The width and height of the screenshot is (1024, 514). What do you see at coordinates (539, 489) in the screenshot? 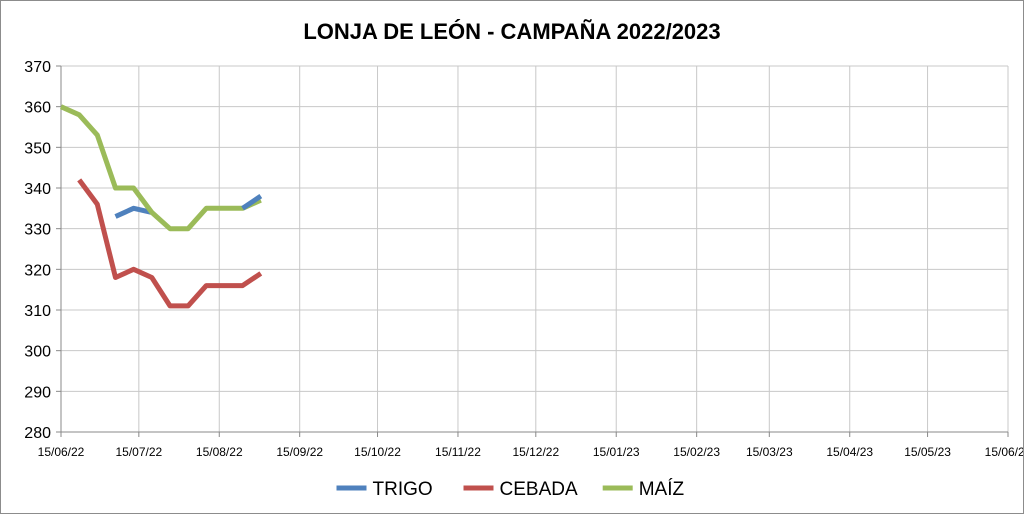
I see `legend-label: CEBADA` at bounding box center [539, 489].